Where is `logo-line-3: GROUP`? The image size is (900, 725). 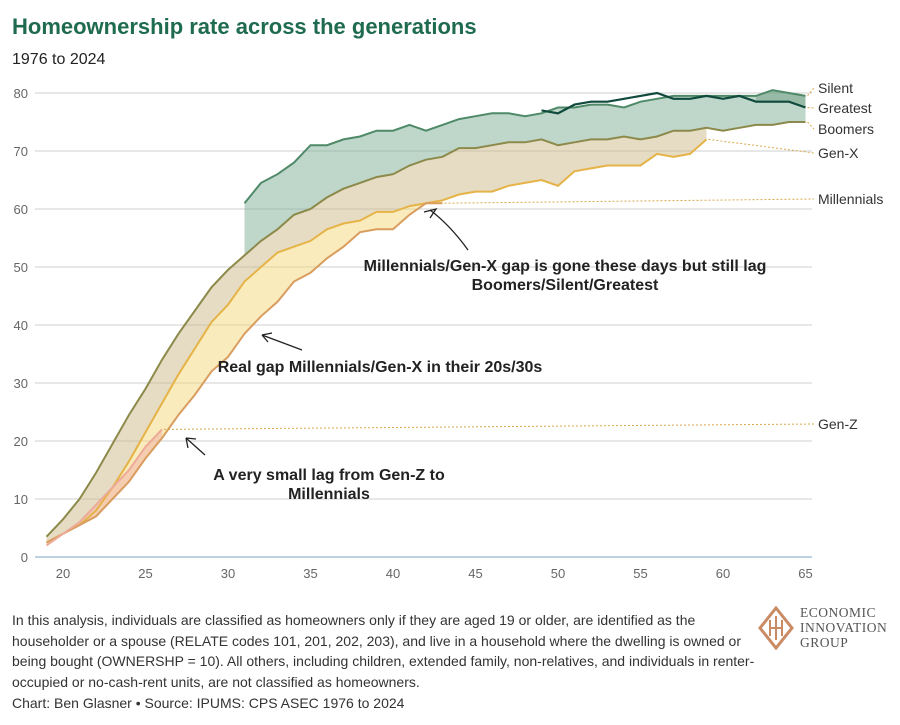
logo-line-3: GROUP is located at coordinates (824, 642).